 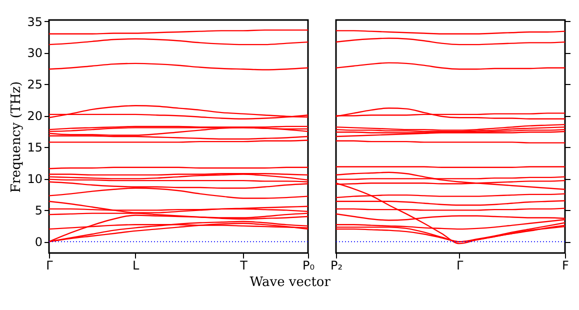 I want to click on x-tick-label: P₀, so click(x=308, y=265).